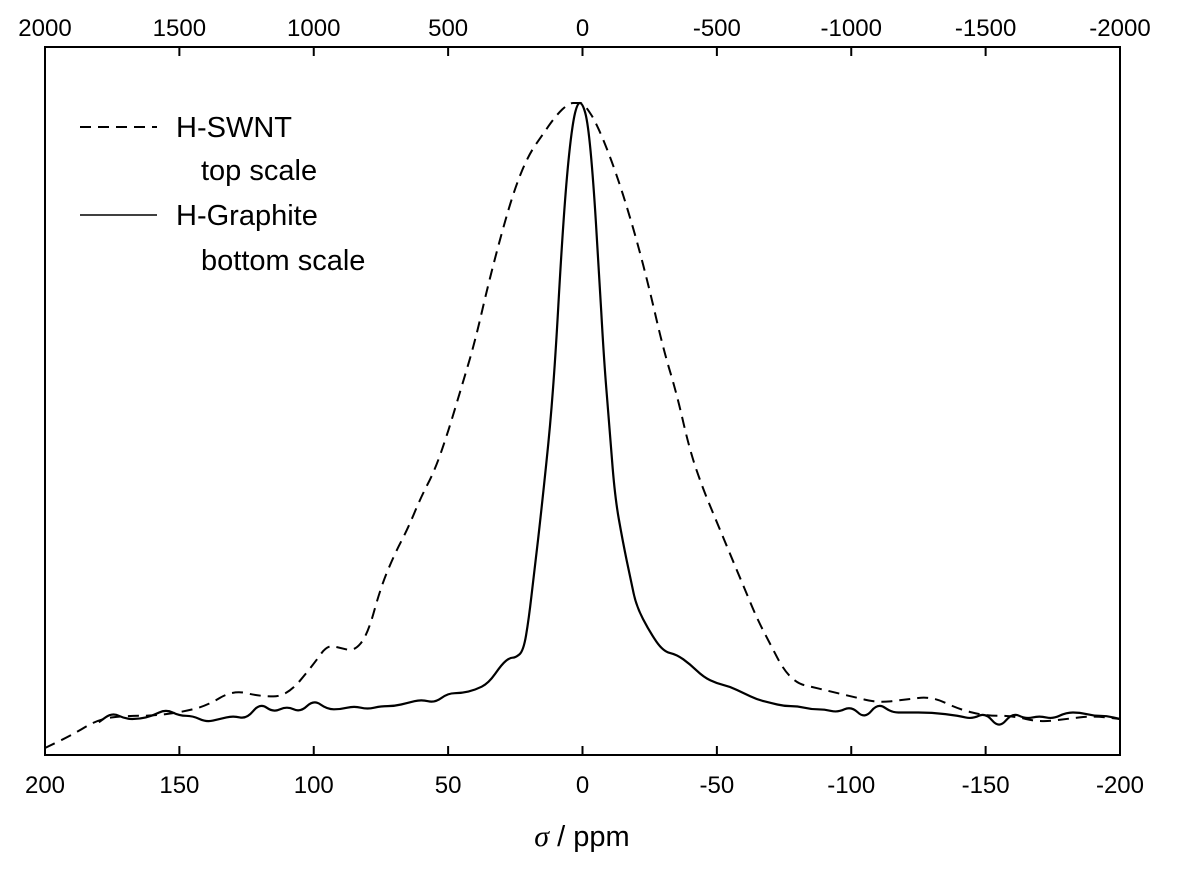 The width and height of the screenshot is (1178, 879). I want to click on legend-label-h-swnt: H-SWNT, so click(234, 128).